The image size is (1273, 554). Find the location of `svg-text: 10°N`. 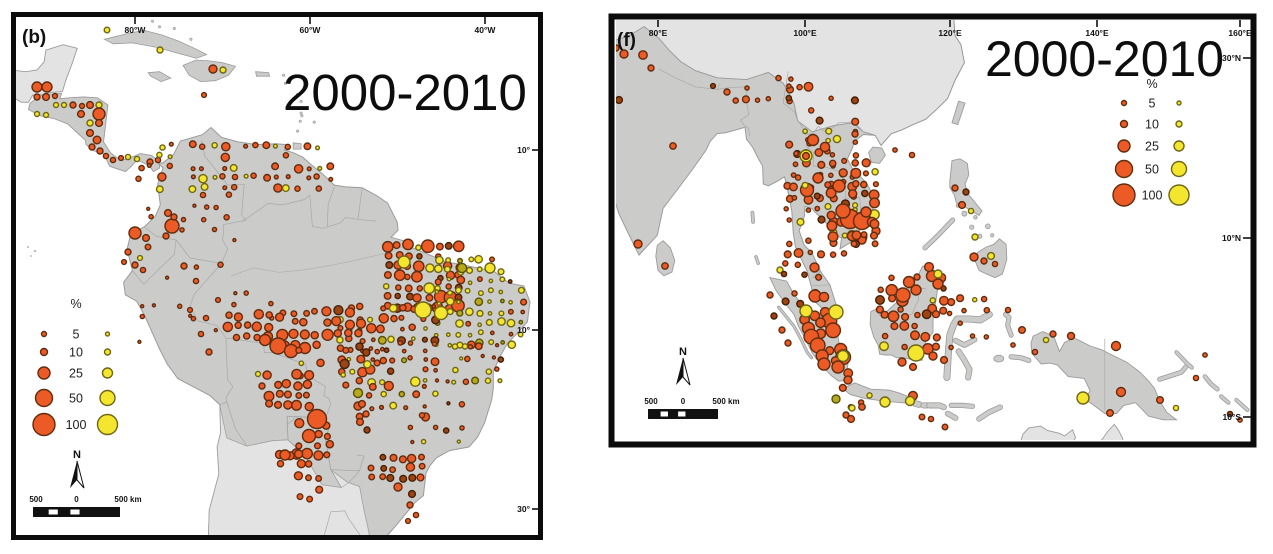

svg-text: 10°N is located at coordinates (1231, 238).